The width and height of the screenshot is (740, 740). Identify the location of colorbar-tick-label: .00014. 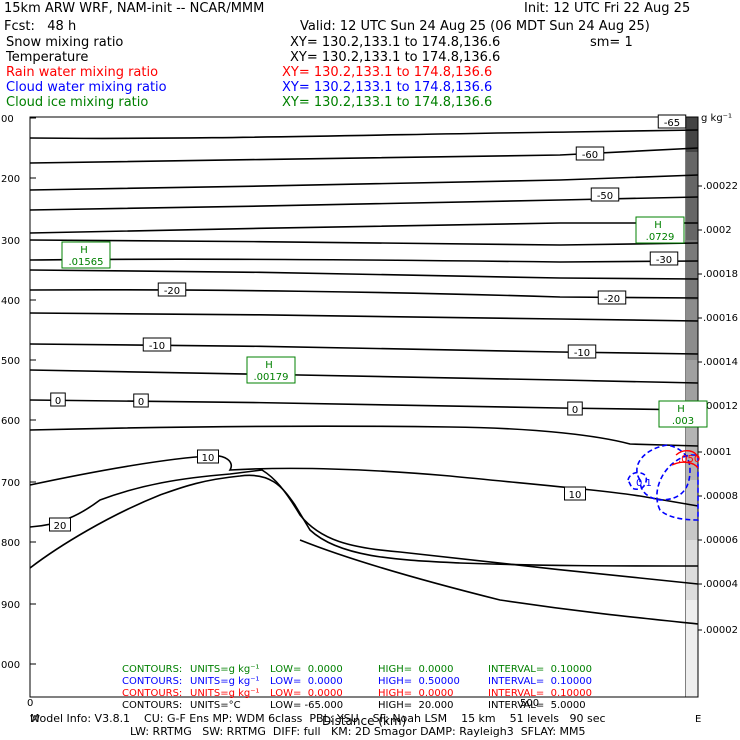
(720, 362).